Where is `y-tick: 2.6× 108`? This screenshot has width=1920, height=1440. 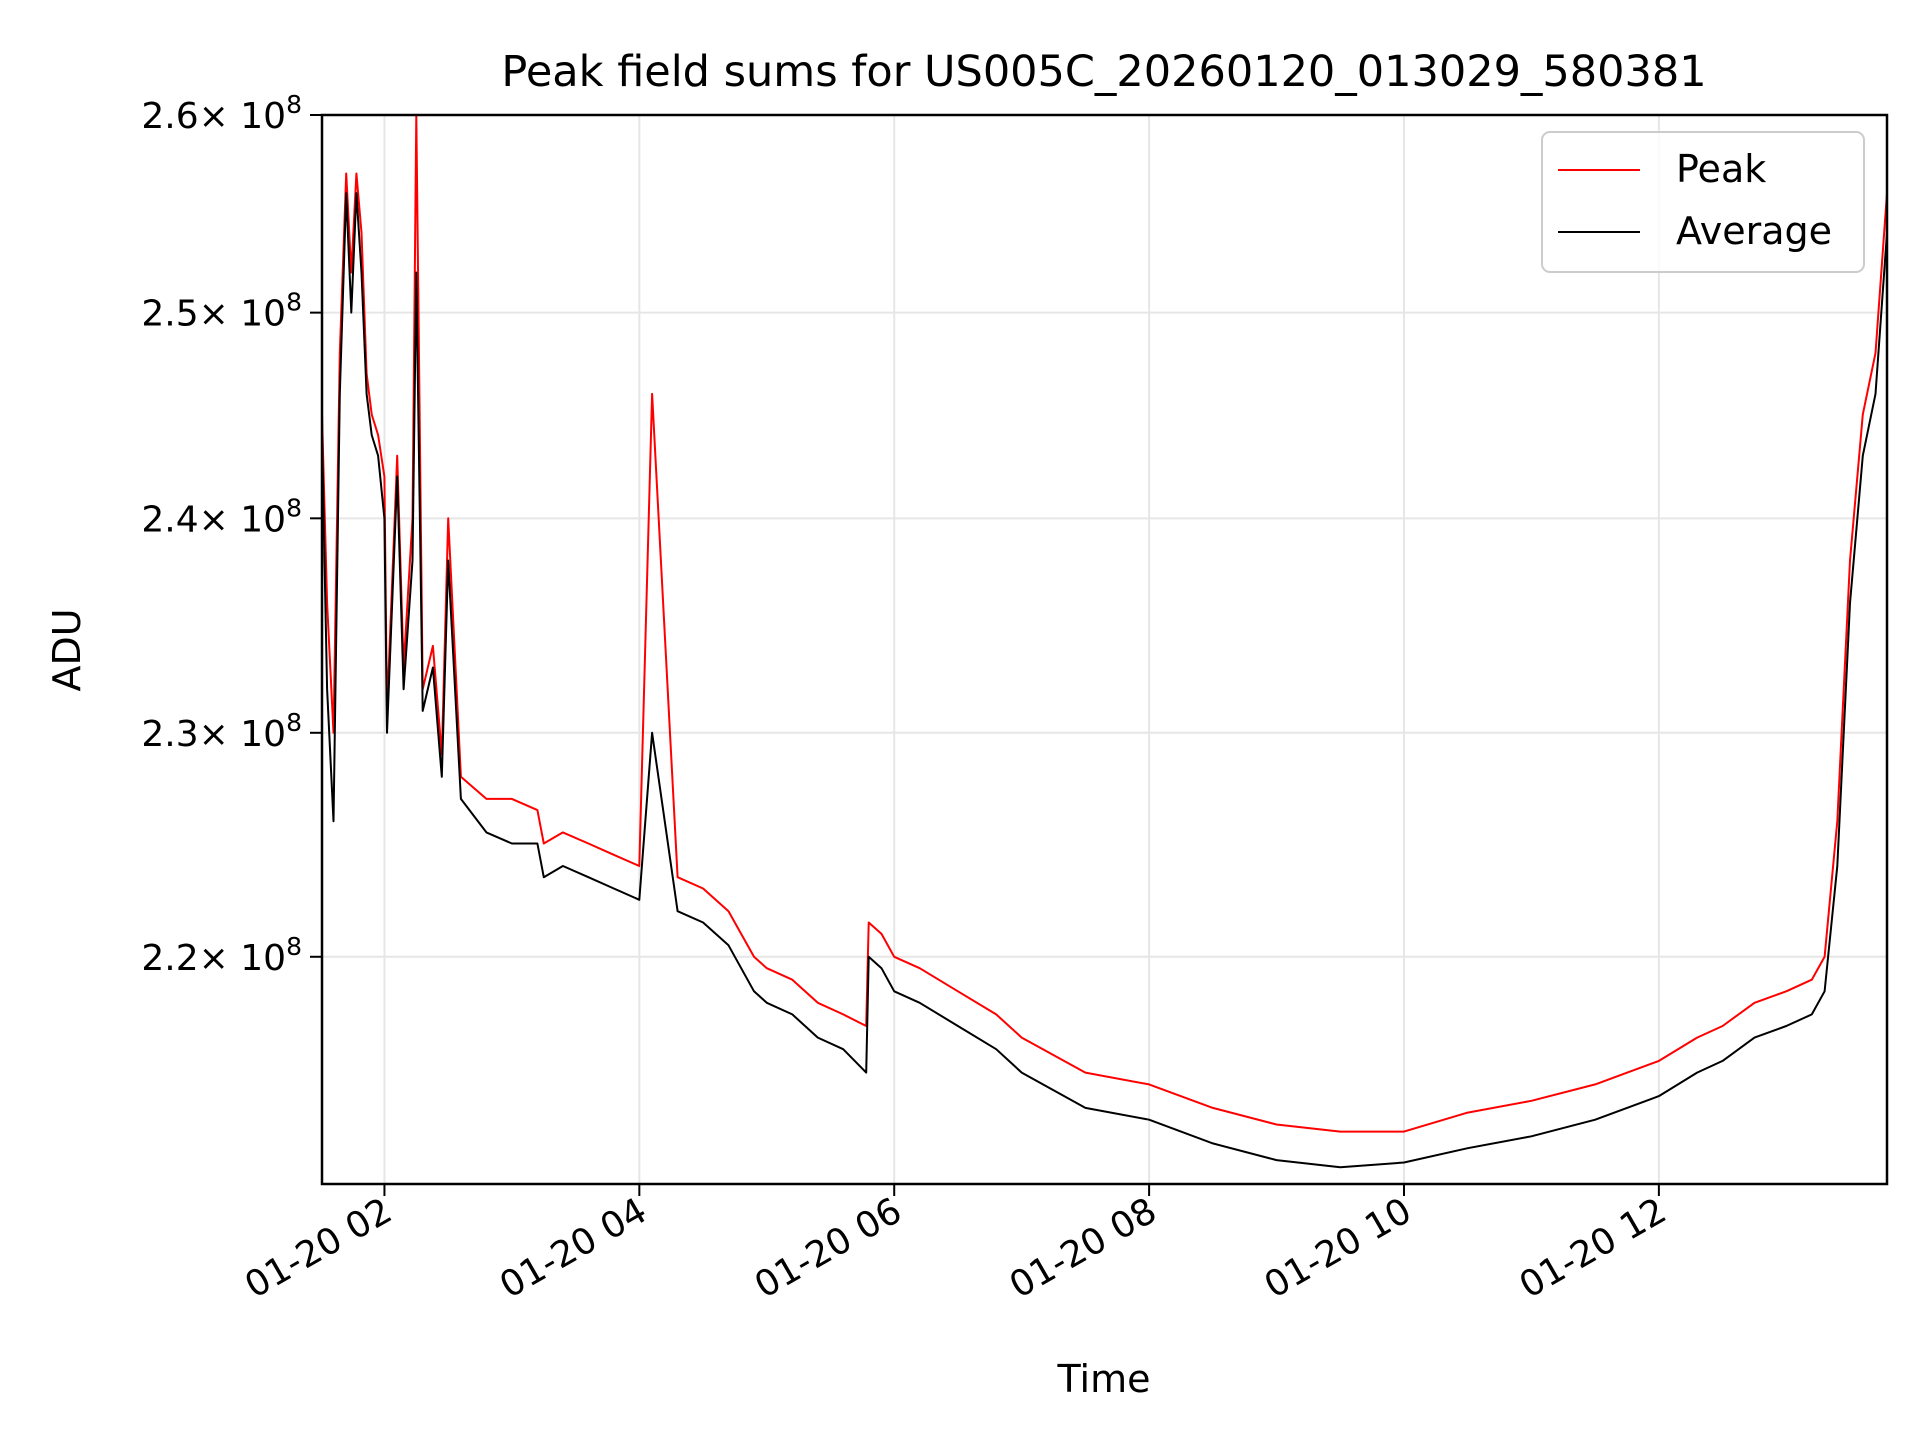 y-tick: 2.6× 108 is located at coordinates (231, 113).